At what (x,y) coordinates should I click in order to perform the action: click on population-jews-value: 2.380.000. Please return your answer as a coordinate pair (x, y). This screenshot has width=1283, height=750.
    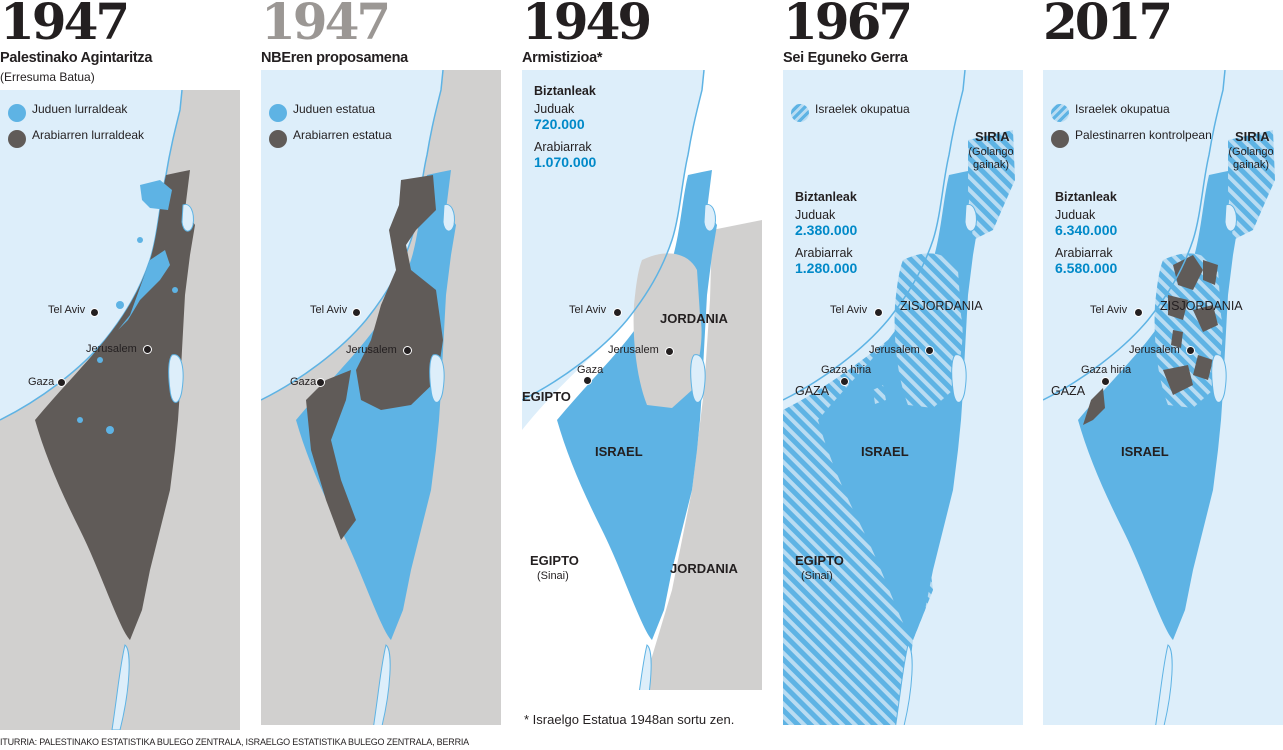
    Looking at the image, I should click on (826, 230).